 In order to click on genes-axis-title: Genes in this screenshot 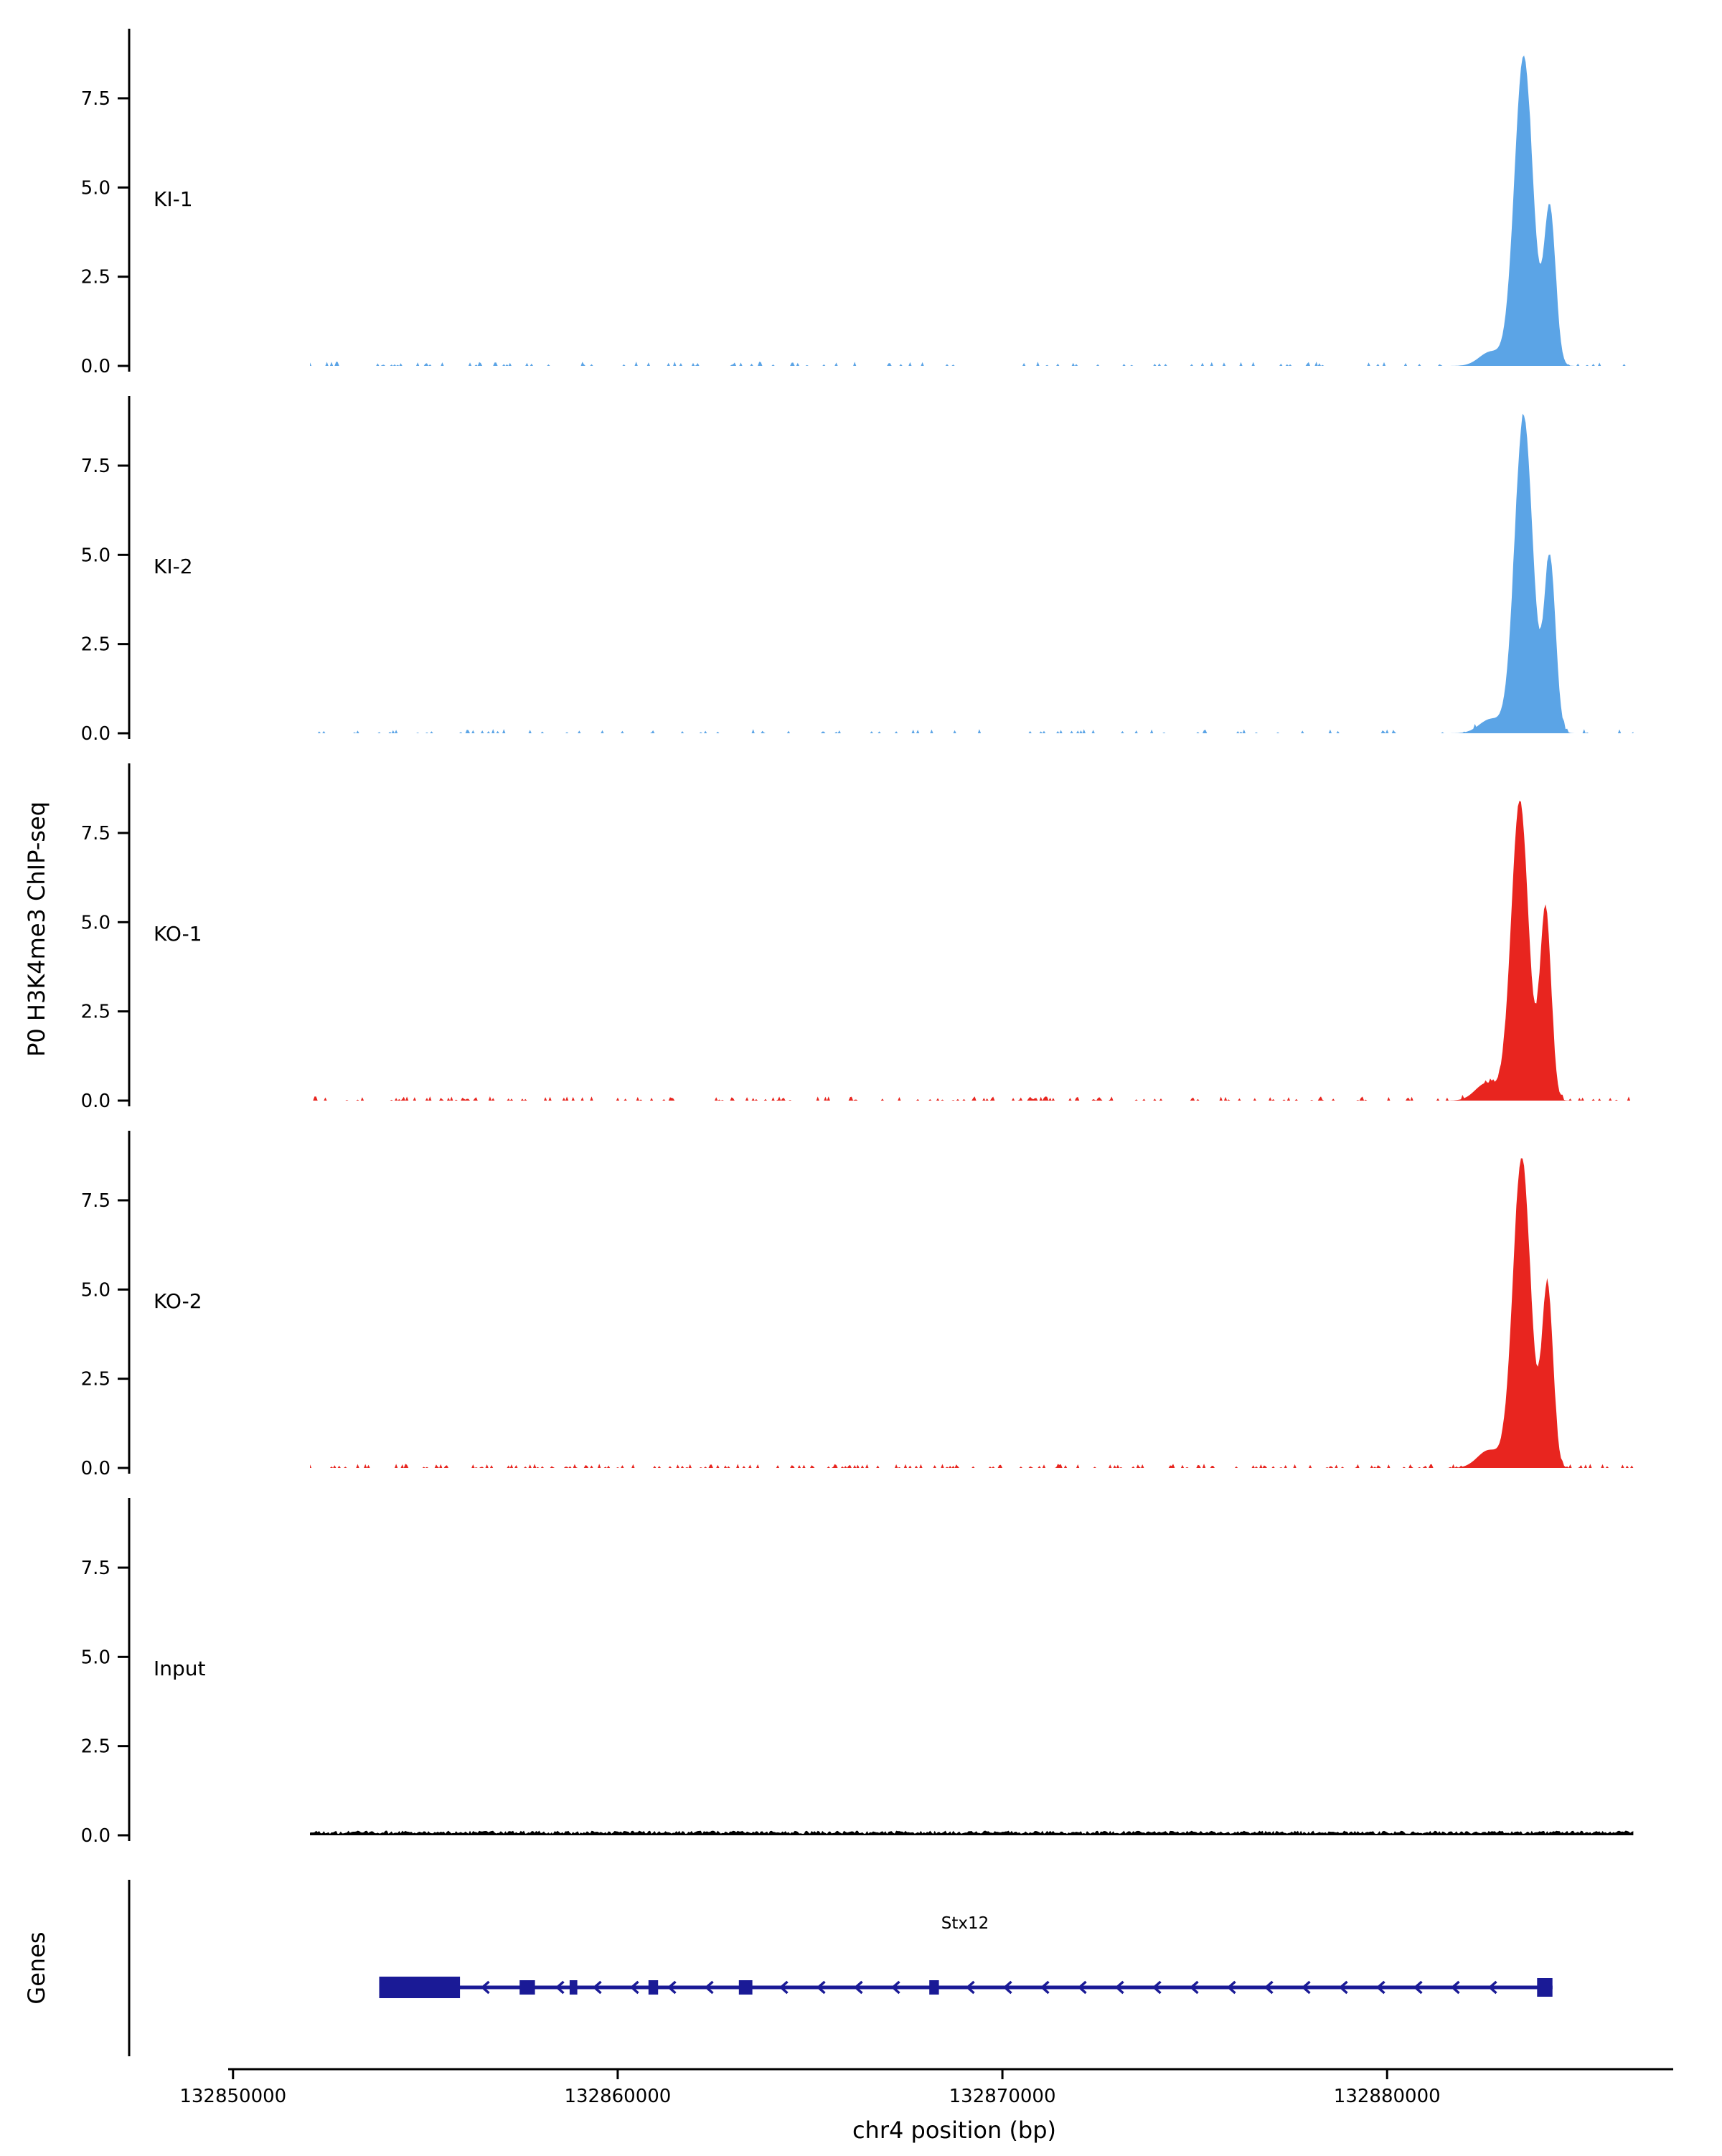, I will do `click(37, 1968)`.